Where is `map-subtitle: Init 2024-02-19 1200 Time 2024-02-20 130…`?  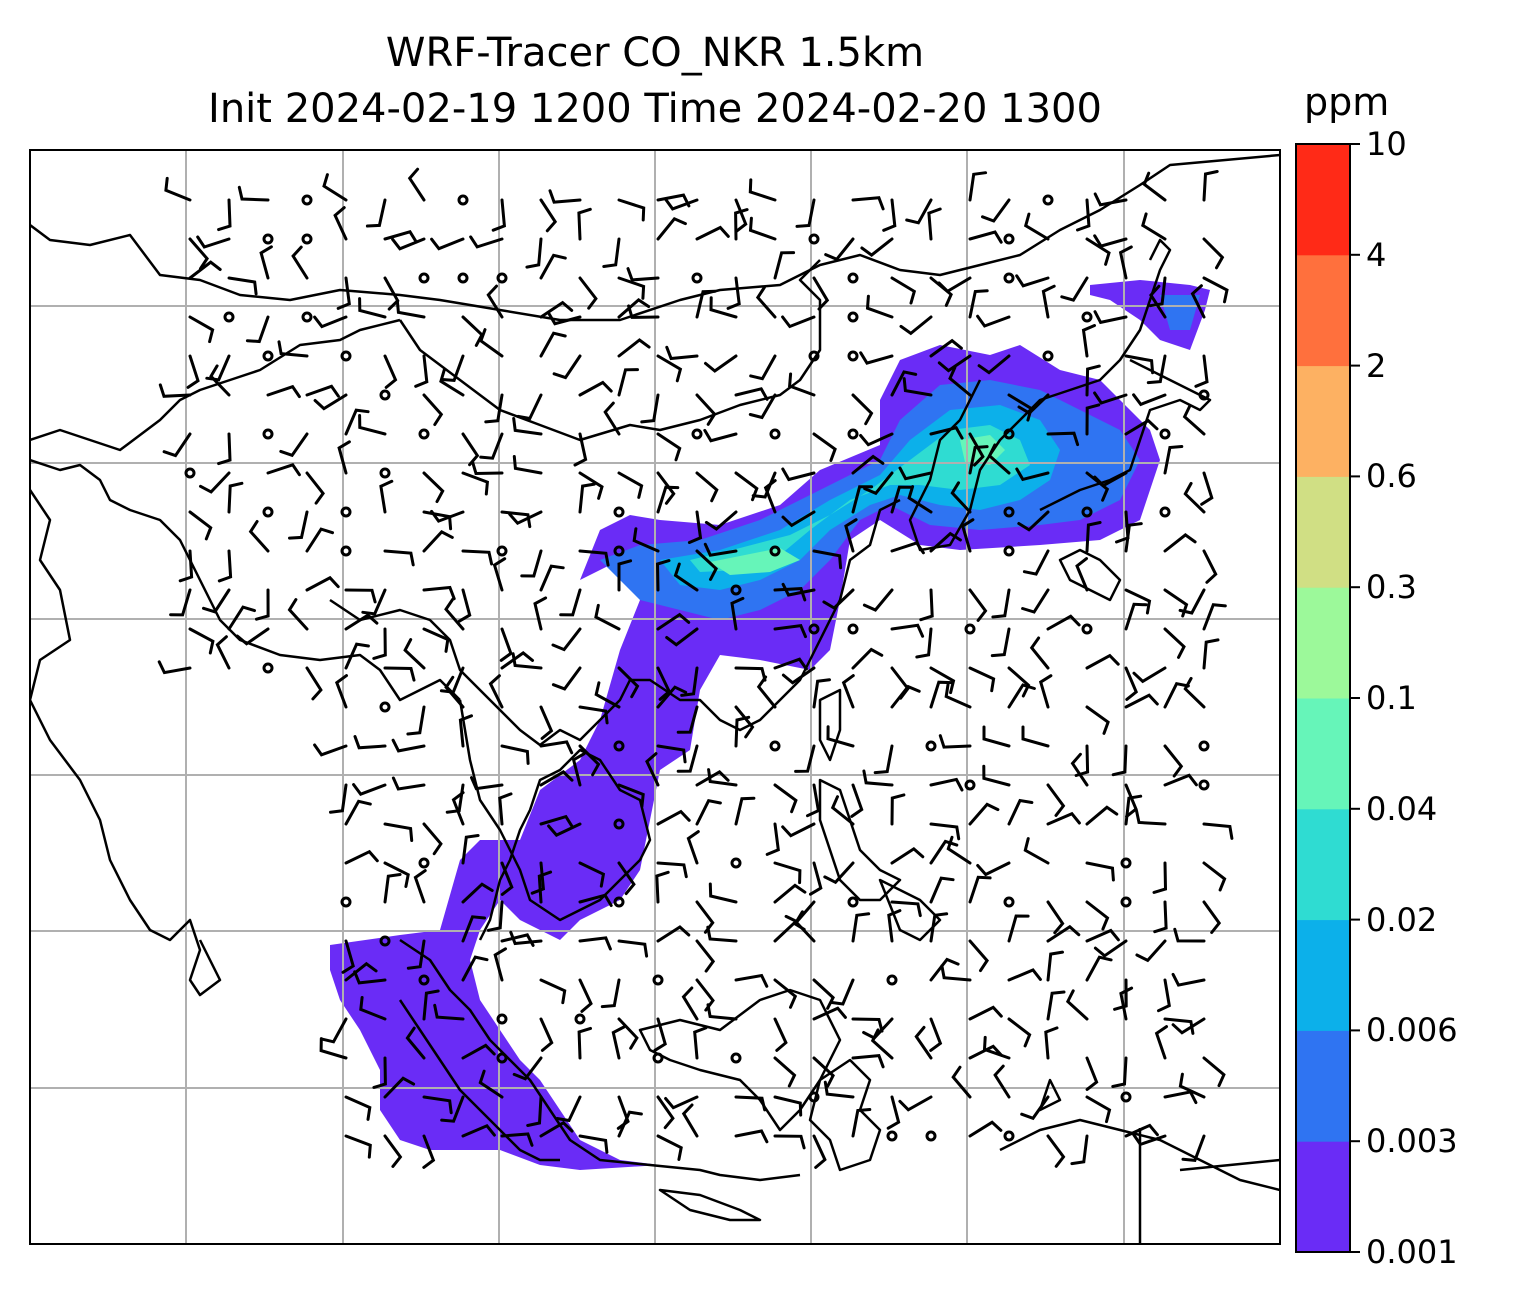
map-subtitle: Init 2024-02-19 1200 Time 2024-02-20 130… is located at coordinates (655, 109).